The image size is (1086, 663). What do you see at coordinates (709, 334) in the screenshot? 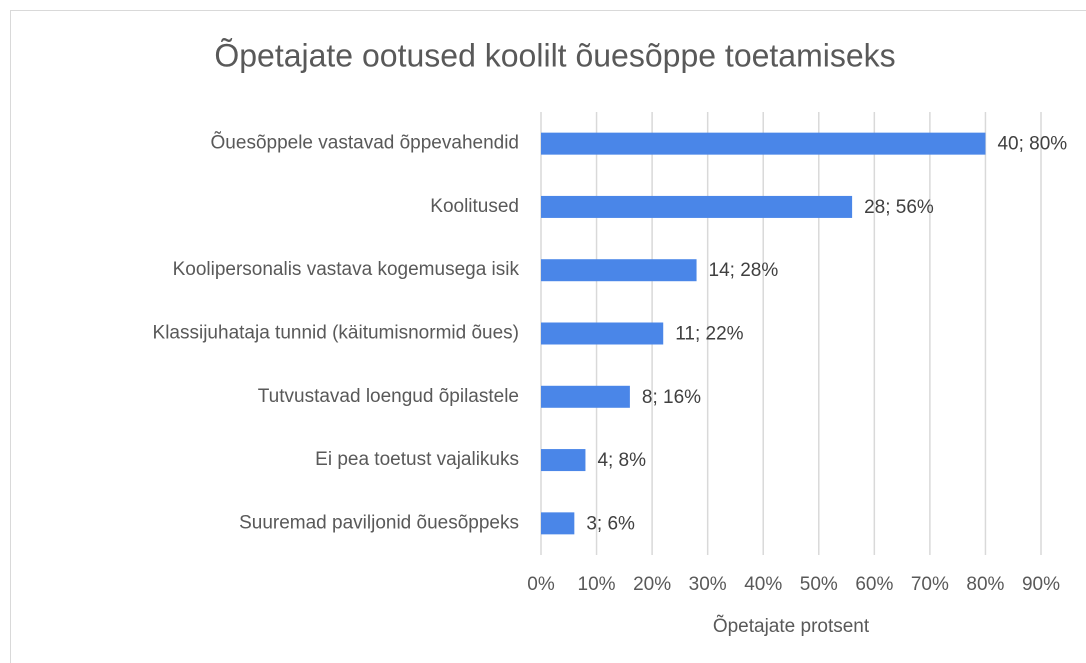
I see `data-label: 11; 22%` at bounding box center [709, 334].